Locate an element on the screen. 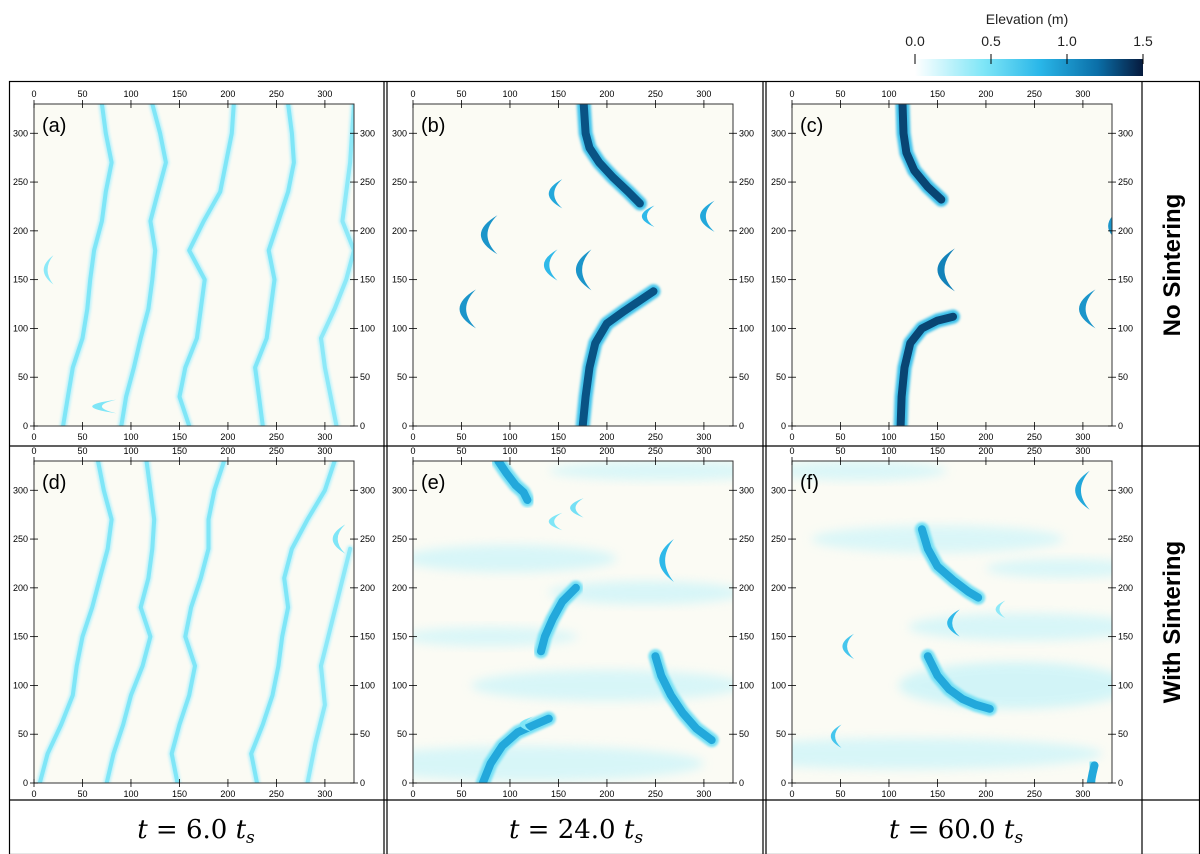 This screenshot has width=1200, height=854. colorbar: Elevation (m) 0.0 0.5 1.0 1.5 is located at coordinates (1029, 43).